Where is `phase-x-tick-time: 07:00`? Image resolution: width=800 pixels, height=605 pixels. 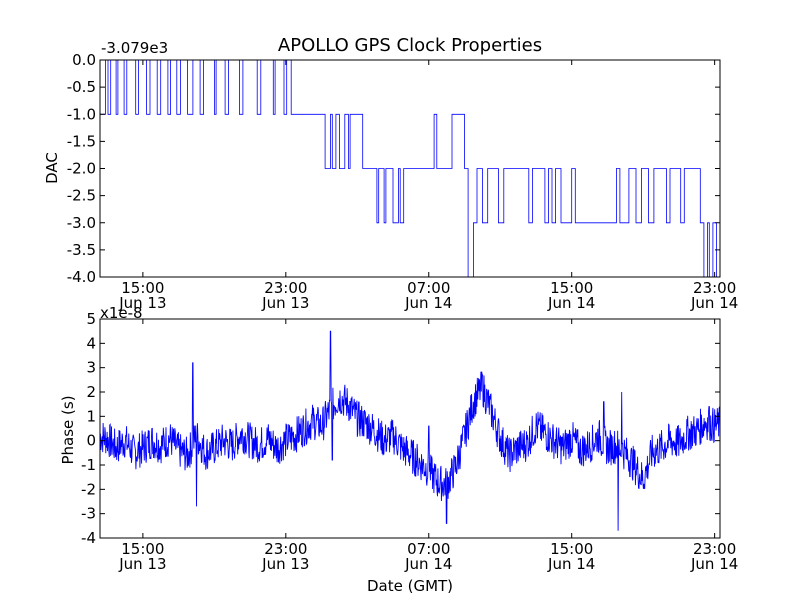
phase-x-tick-time: 07:00 is located at coordinates (428, 549).